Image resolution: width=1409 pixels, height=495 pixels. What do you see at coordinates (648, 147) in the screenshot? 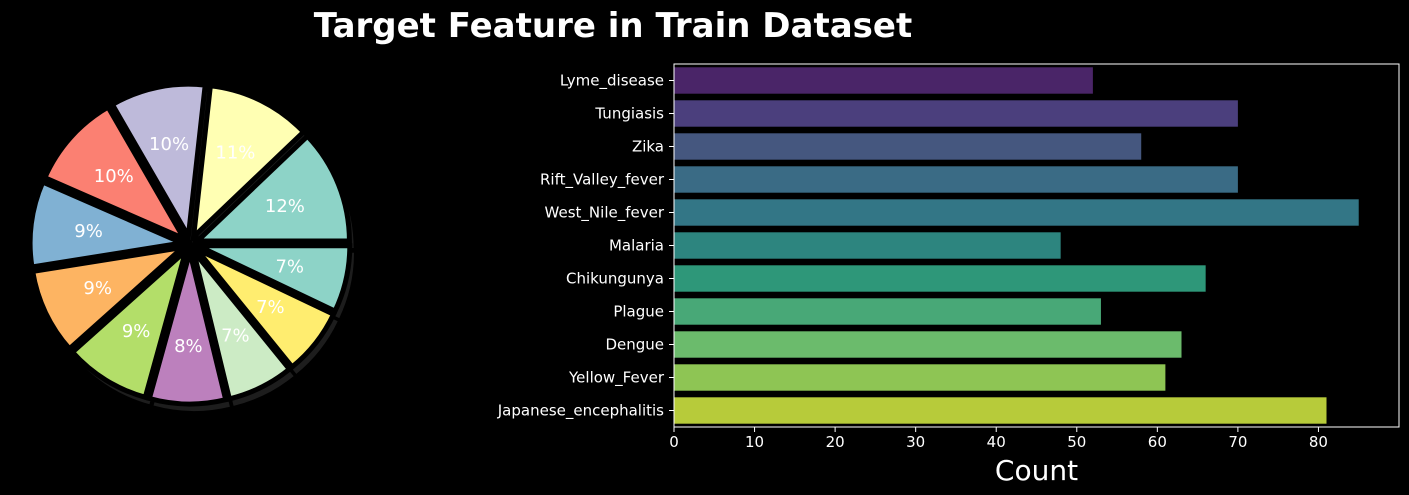
I see `y-tick-label: Zika` at bounding box center [648, 147].